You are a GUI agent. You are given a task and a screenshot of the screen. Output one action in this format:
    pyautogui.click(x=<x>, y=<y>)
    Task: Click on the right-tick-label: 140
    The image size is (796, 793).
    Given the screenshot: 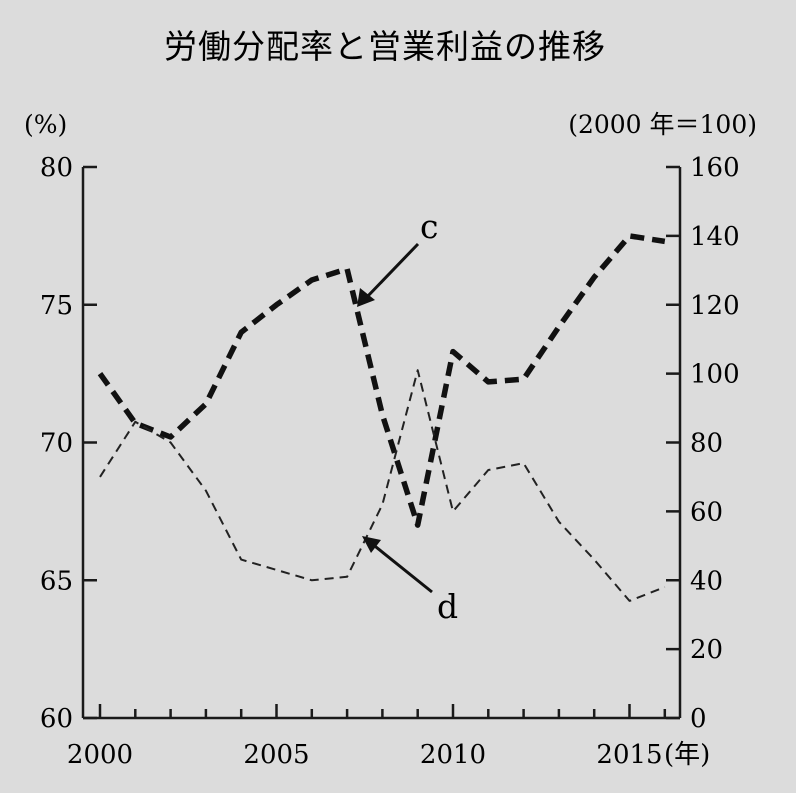 What is the action you would take?
    pyautogui.click(x=715, y=237)
    